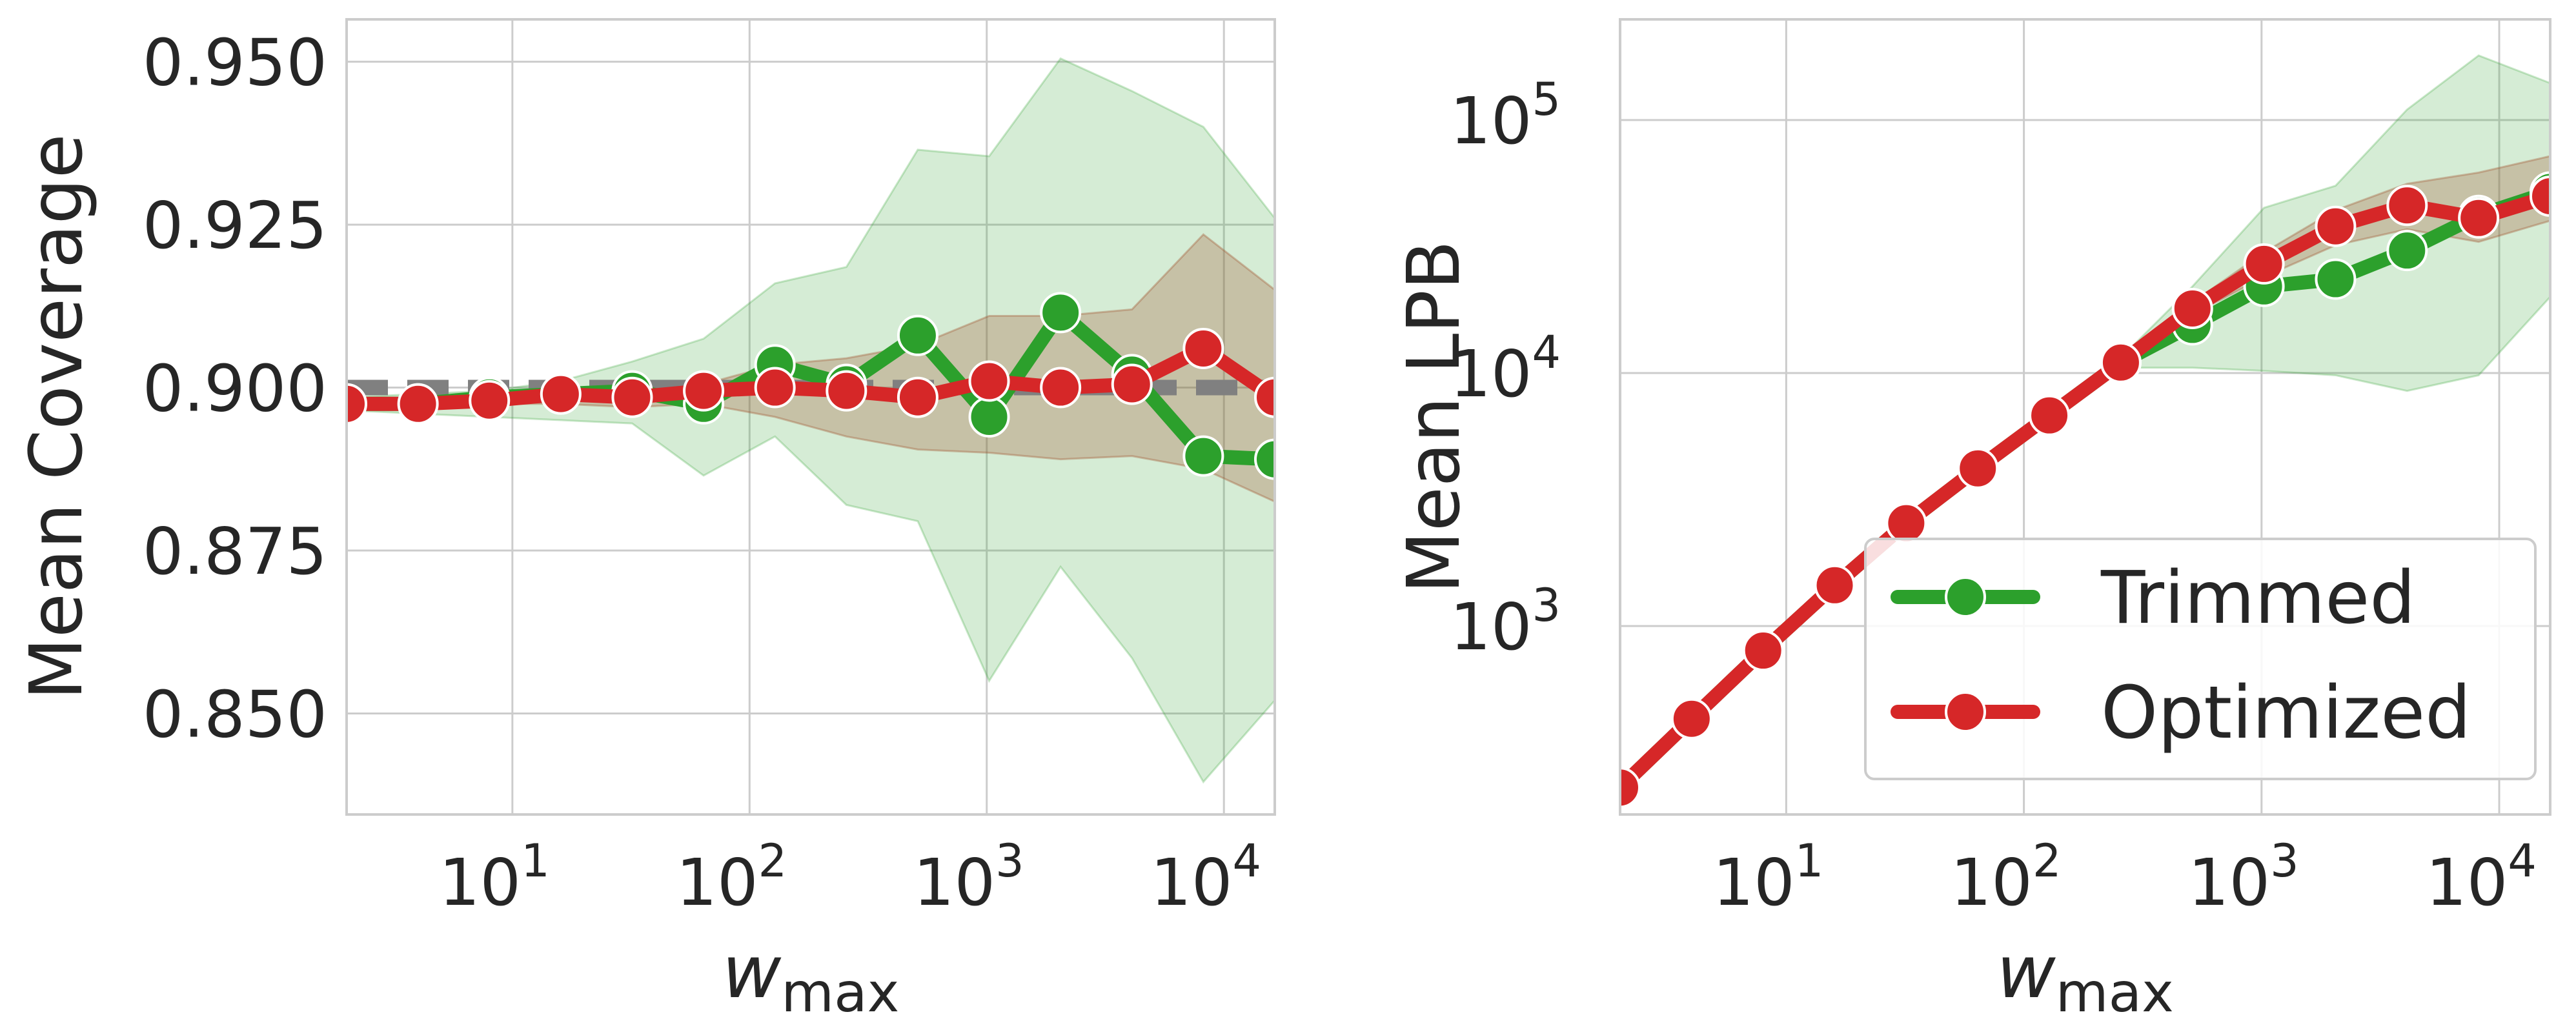 The height and width of the screenshot is (1021, 2576). Describe the element at coordinates (235, 225) in the screenshot. I see `y-tick-label: 0.925` at that location.